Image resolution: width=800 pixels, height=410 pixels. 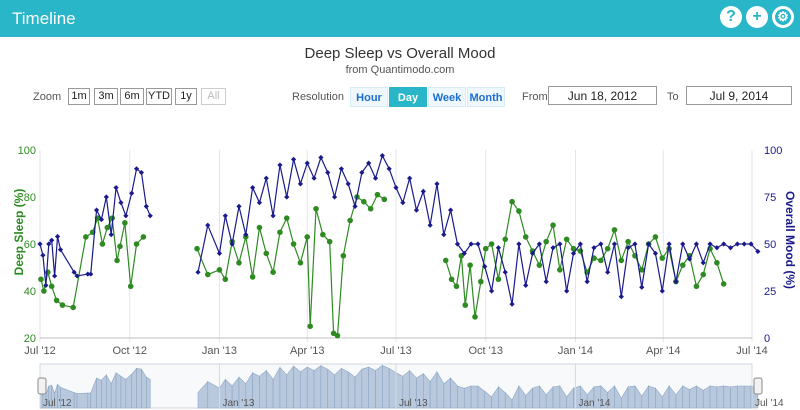 I want to click on navigator-tick-label: Jan '13, so click(x=238, y=403).